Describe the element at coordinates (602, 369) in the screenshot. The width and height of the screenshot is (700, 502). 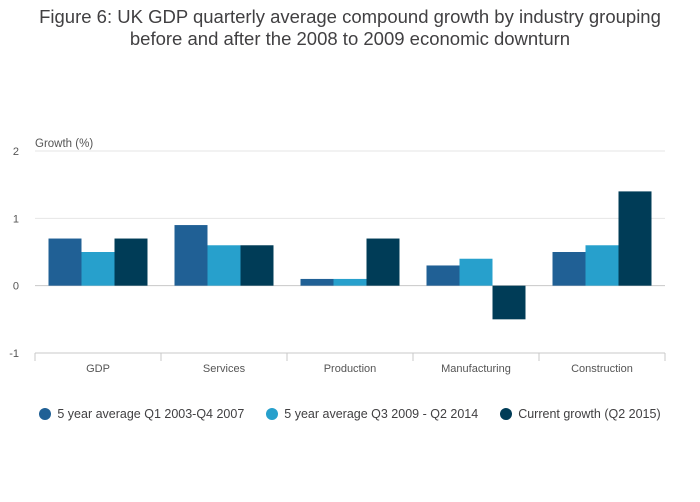
I see `x-tick-label: Construction` at that location.